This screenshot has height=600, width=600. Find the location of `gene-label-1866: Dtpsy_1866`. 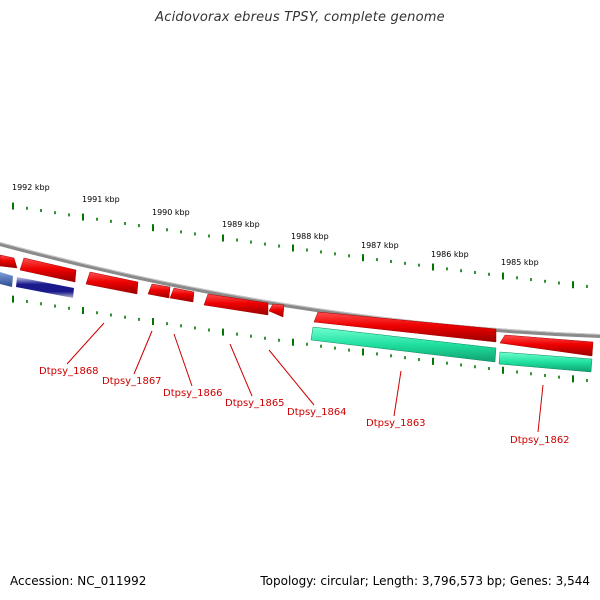

gene-label-1866: Dtpsy_1866 is located at coordinates (193, 393).